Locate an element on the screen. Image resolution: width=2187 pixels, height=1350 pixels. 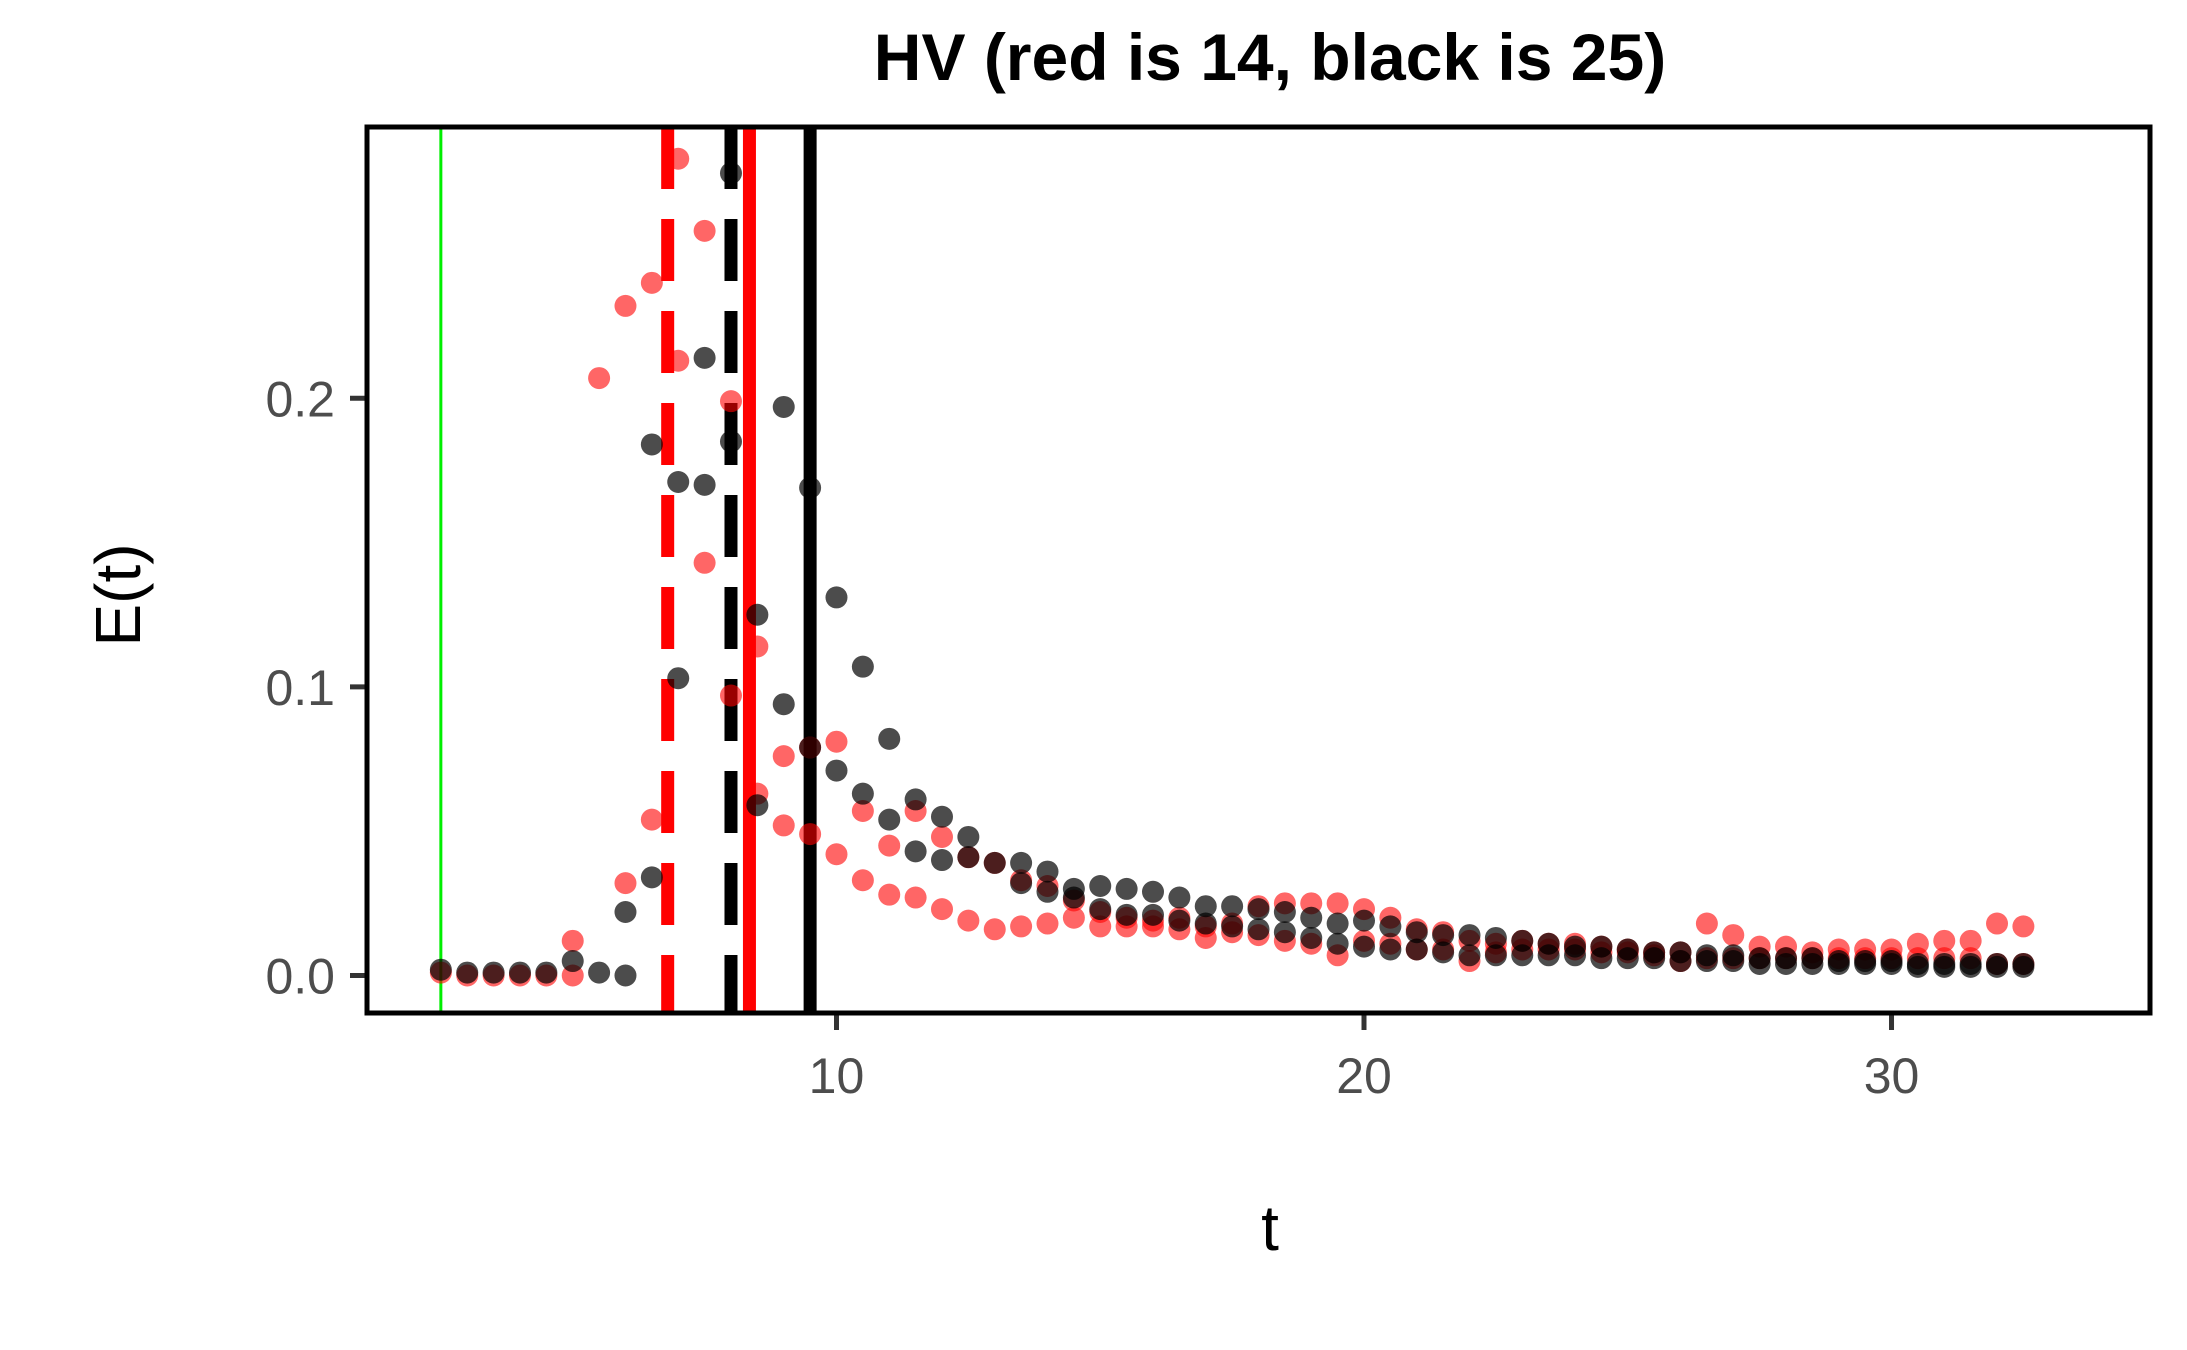
y-tick-label: 0.0 is located at coordinates (300, 976).